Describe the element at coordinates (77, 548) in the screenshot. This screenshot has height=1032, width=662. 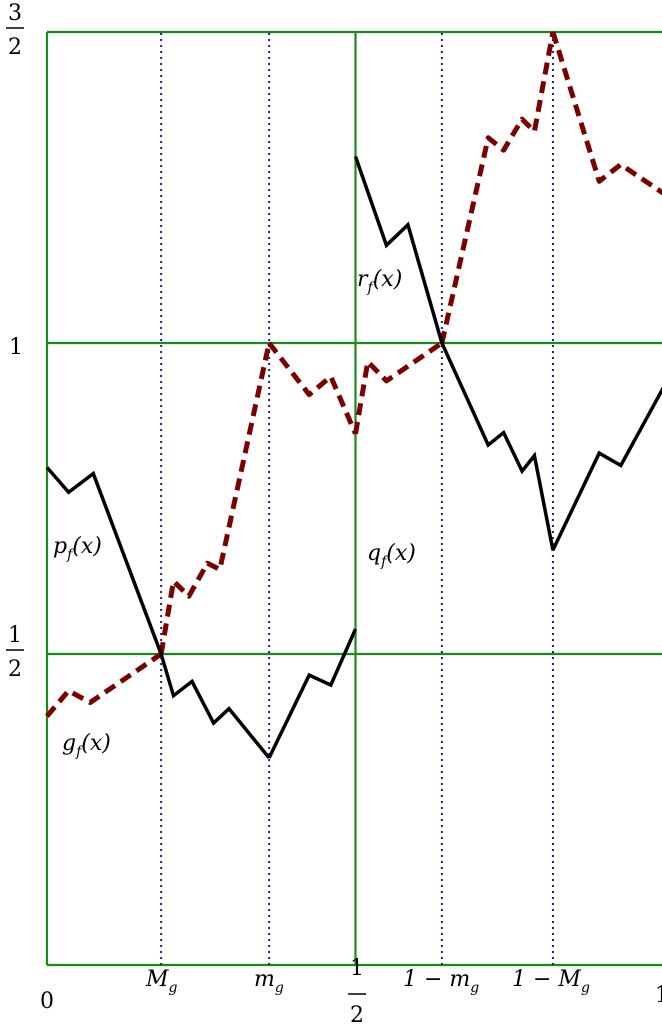
I see `label-p-f: pf(x)` at that location.